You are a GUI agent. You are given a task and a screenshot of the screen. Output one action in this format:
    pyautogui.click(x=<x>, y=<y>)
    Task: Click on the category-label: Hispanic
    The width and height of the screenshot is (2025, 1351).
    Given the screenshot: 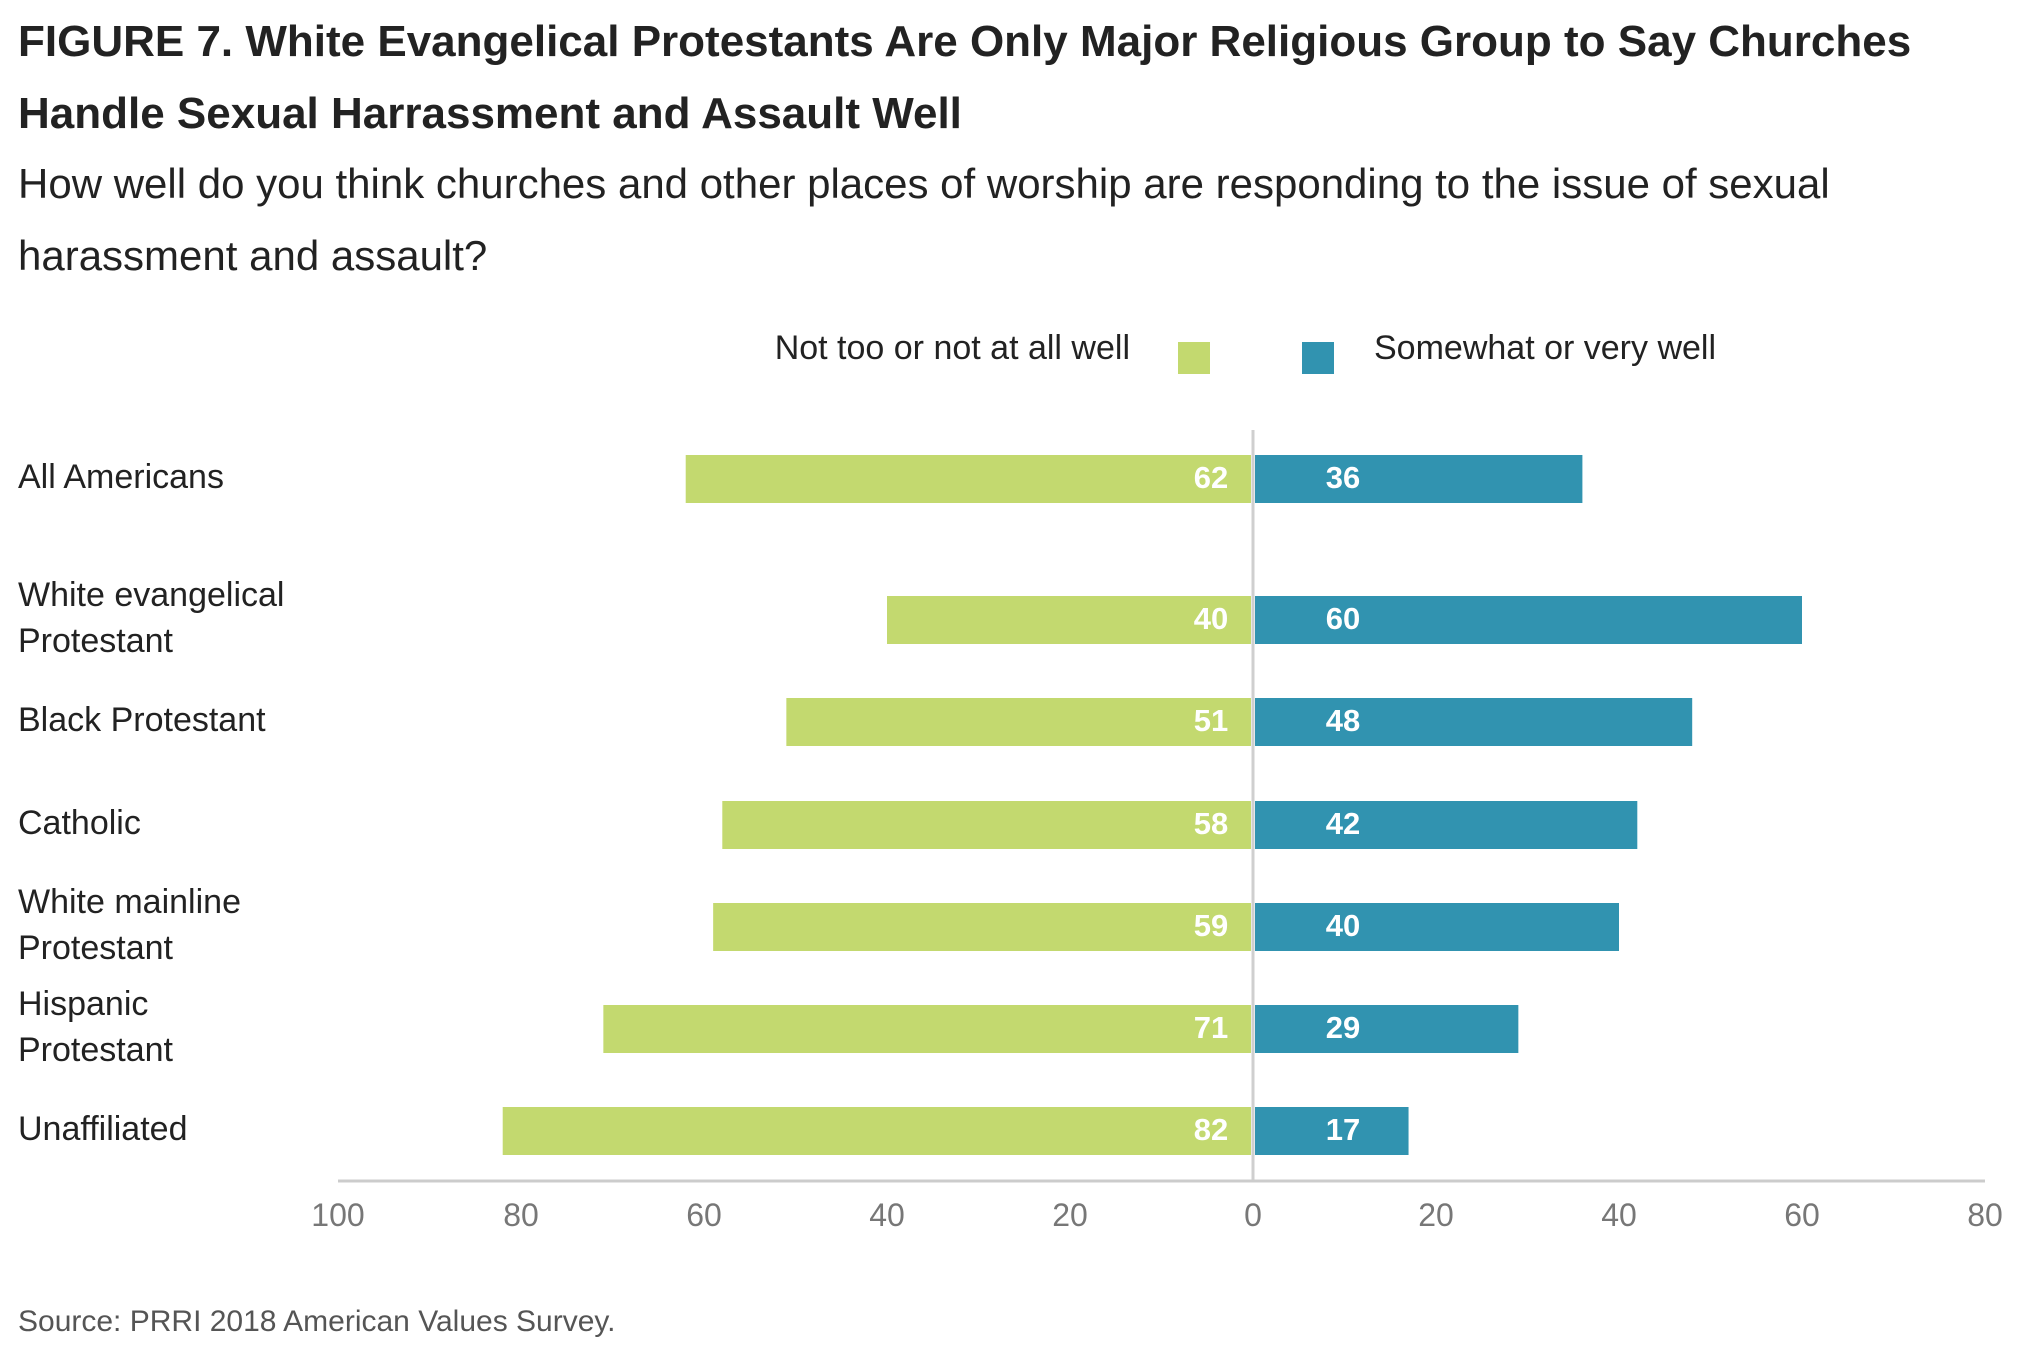 What is the action you would take?
    pyautogui.click(x=83, y=1004)
    